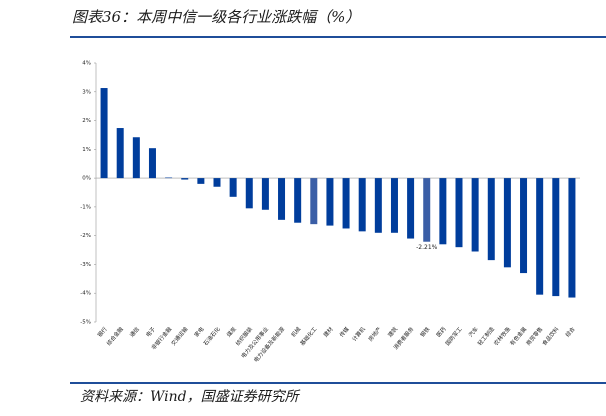 Image resolution: width=606 pixels, height=416 pixels. Describe the element at coordinates (211, 336) in the screenshot. I see `x-tick-label: 石油石化` at that location.